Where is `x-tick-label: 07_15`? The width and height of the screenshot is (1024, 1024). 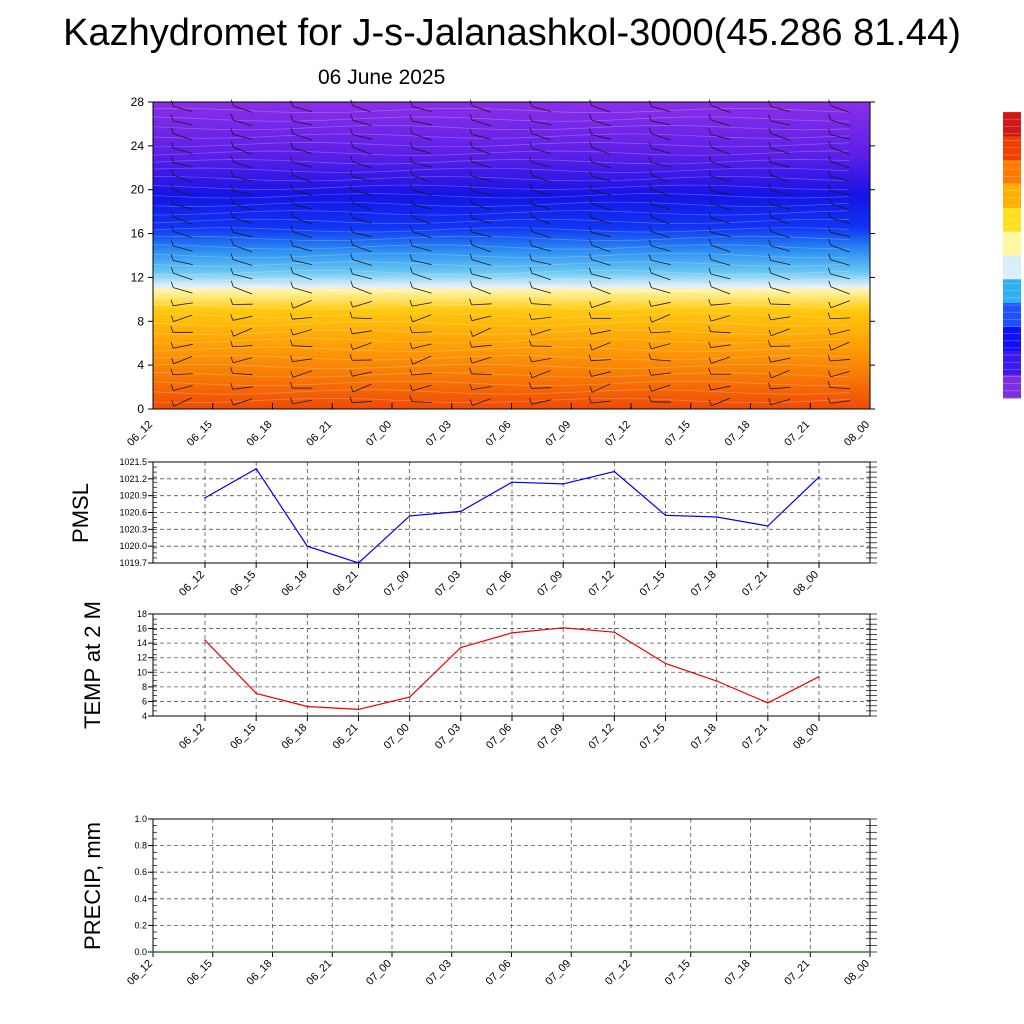
x-tick-label: 07_15 is located at coordinates (653, 584).